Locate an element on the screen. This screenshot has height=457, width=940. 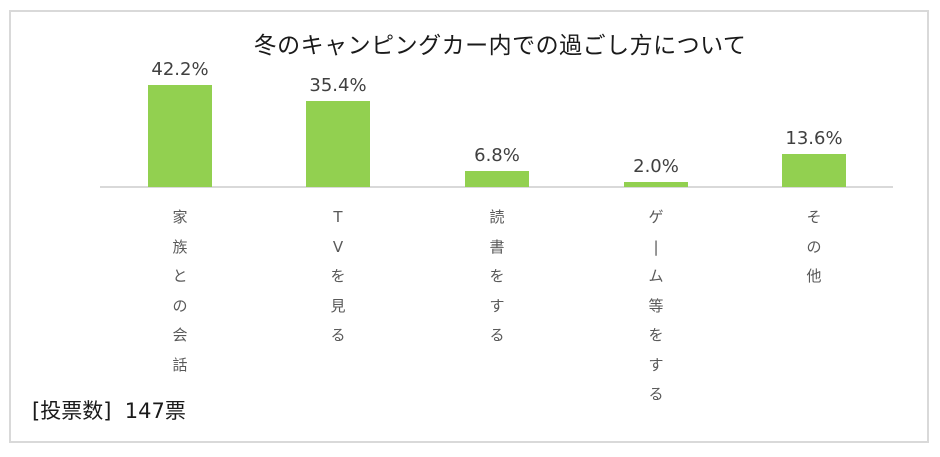
vote-count-annotation: [投票数] 147票 is located at coordinates (109, 410).